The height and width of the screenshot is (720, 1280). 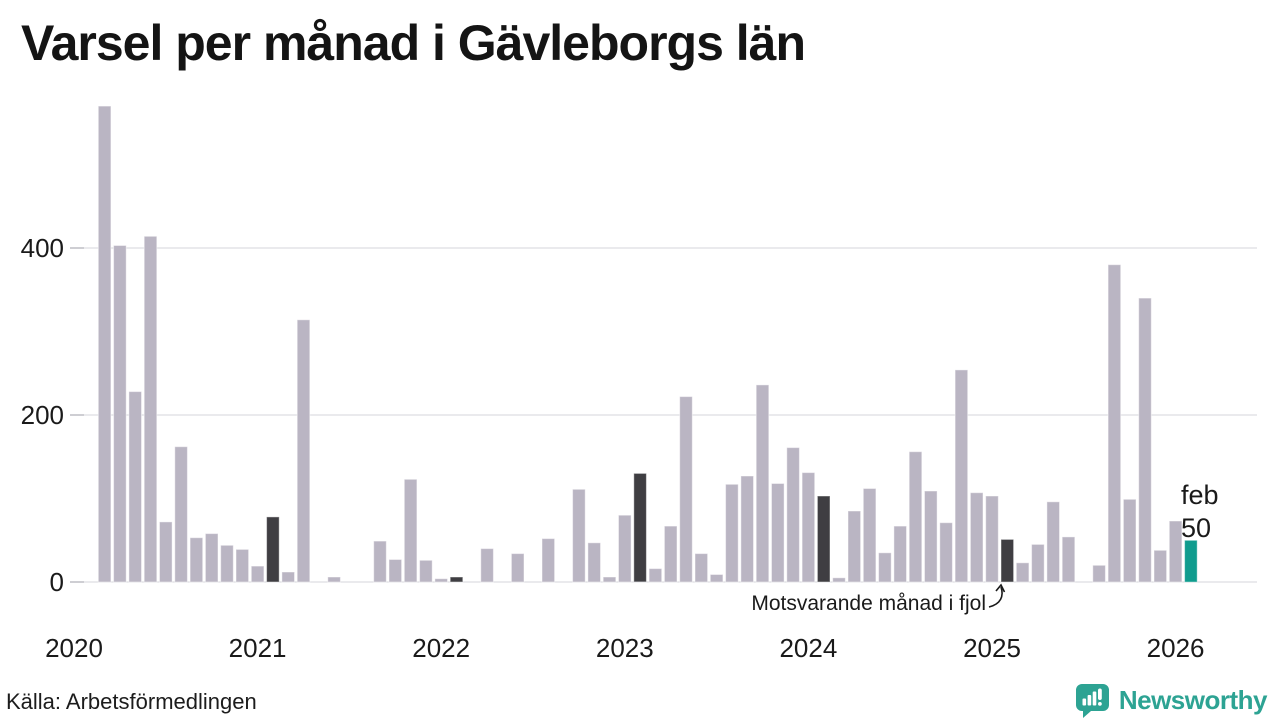 I want to click on x-axis-label: 2026, so click(x=1176, y=648).